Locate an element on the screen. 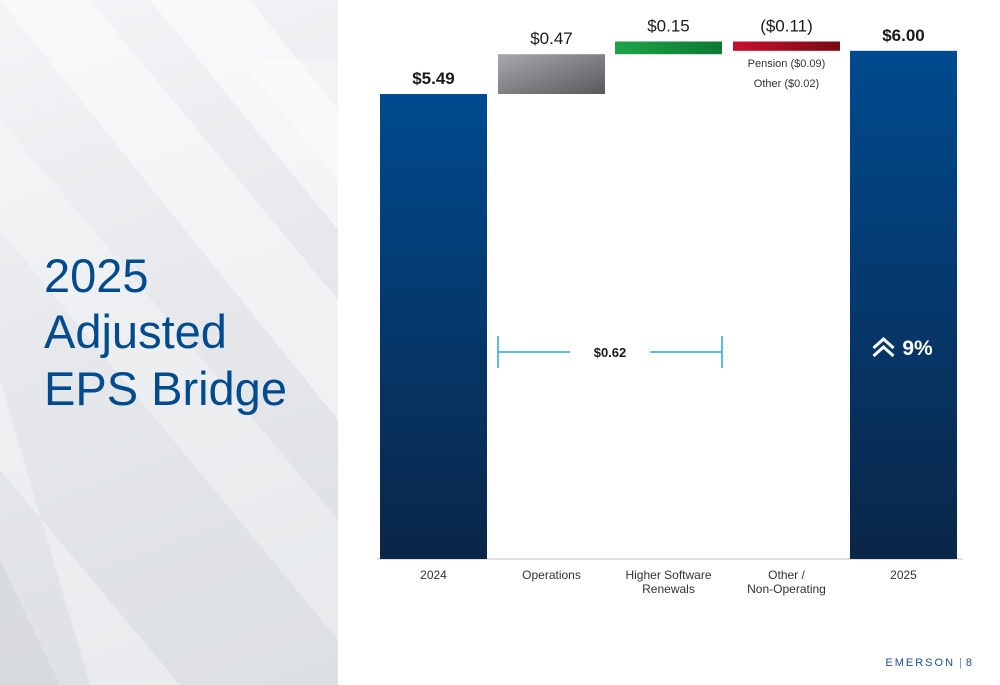 The height and width of the screenshot is (685, 1000). category-label: 2025 is located at coordinates (903, 575).